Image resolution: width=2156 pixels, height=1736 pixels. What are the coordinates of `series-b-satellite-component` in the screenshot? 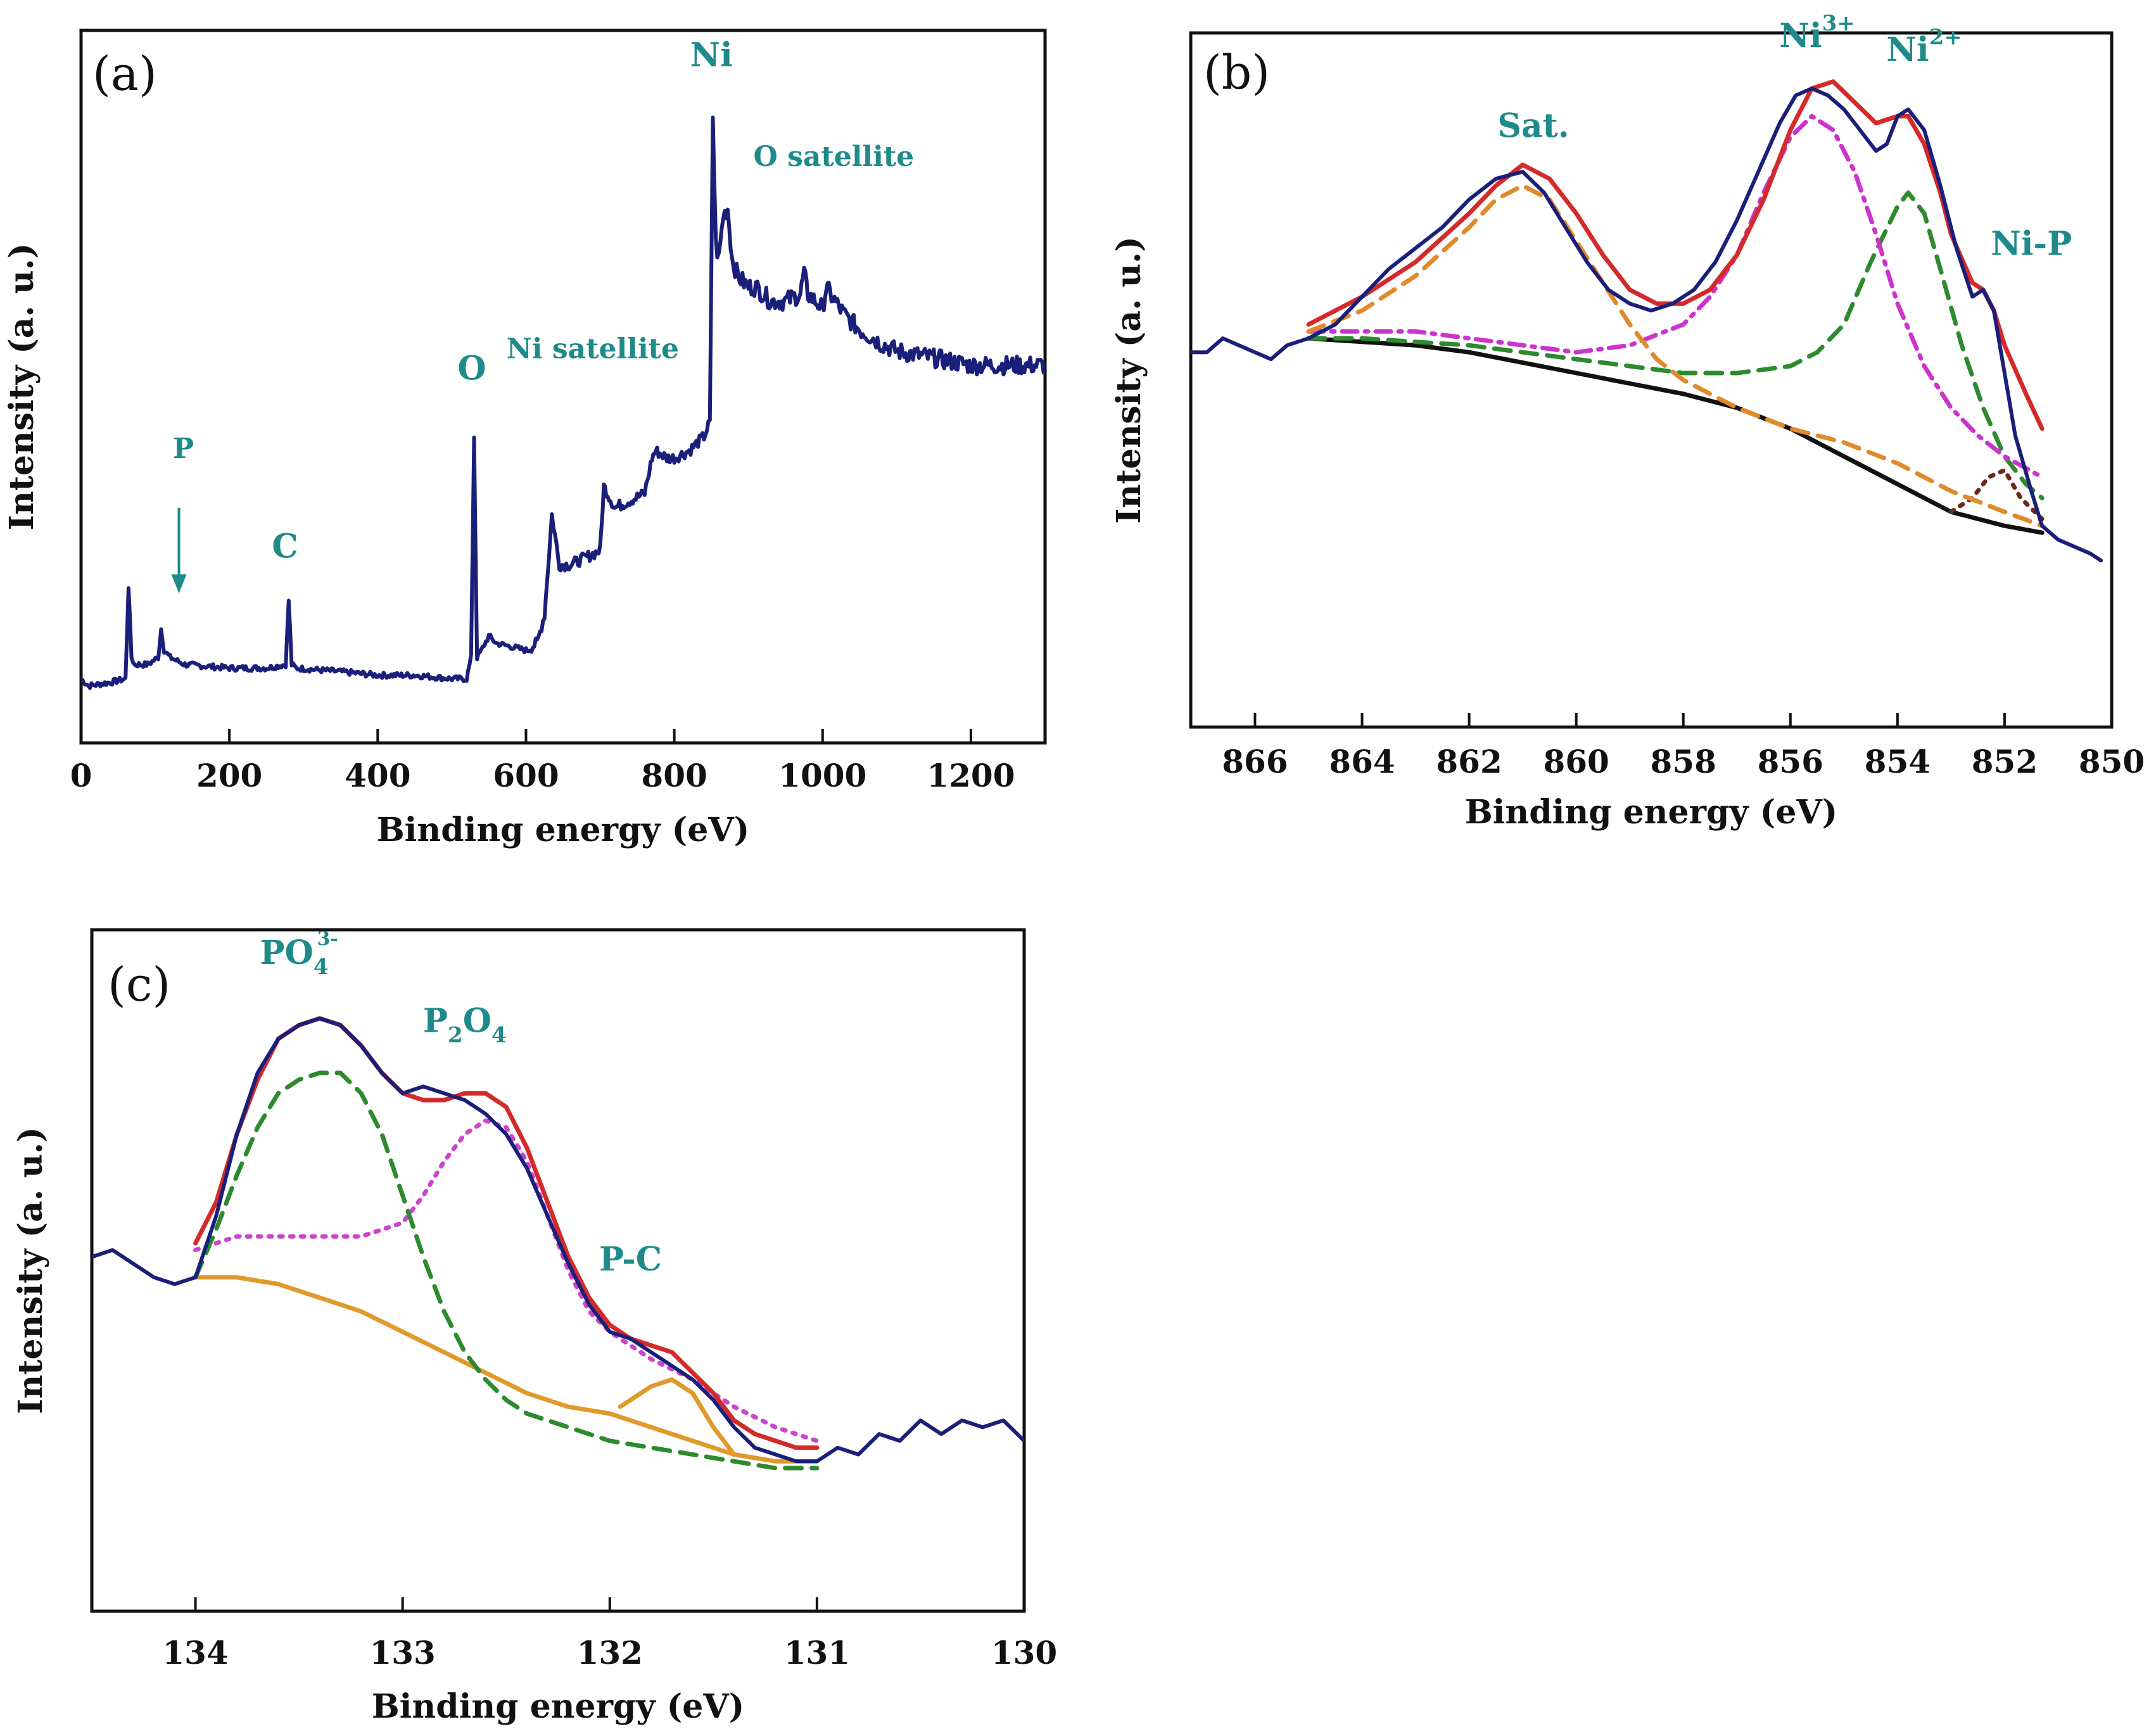 It's located at (1675, 356).